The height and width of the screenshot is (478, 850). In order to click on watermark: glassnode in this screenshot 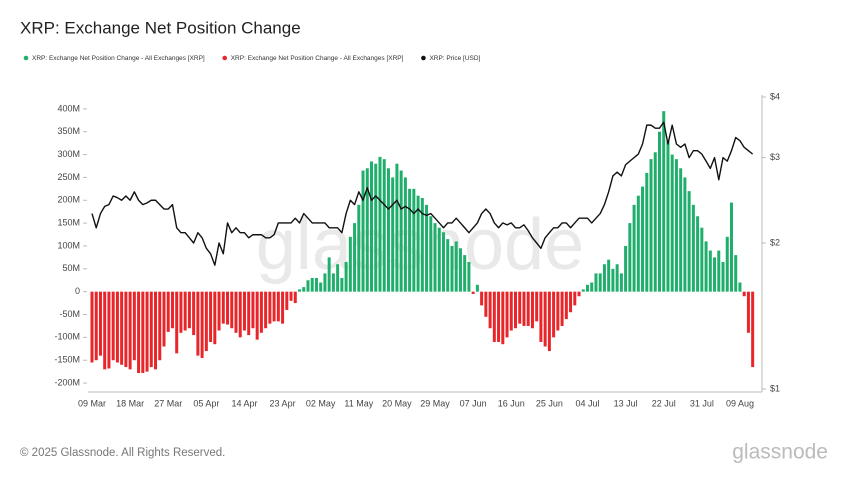, I will do `click(420, 245)`.